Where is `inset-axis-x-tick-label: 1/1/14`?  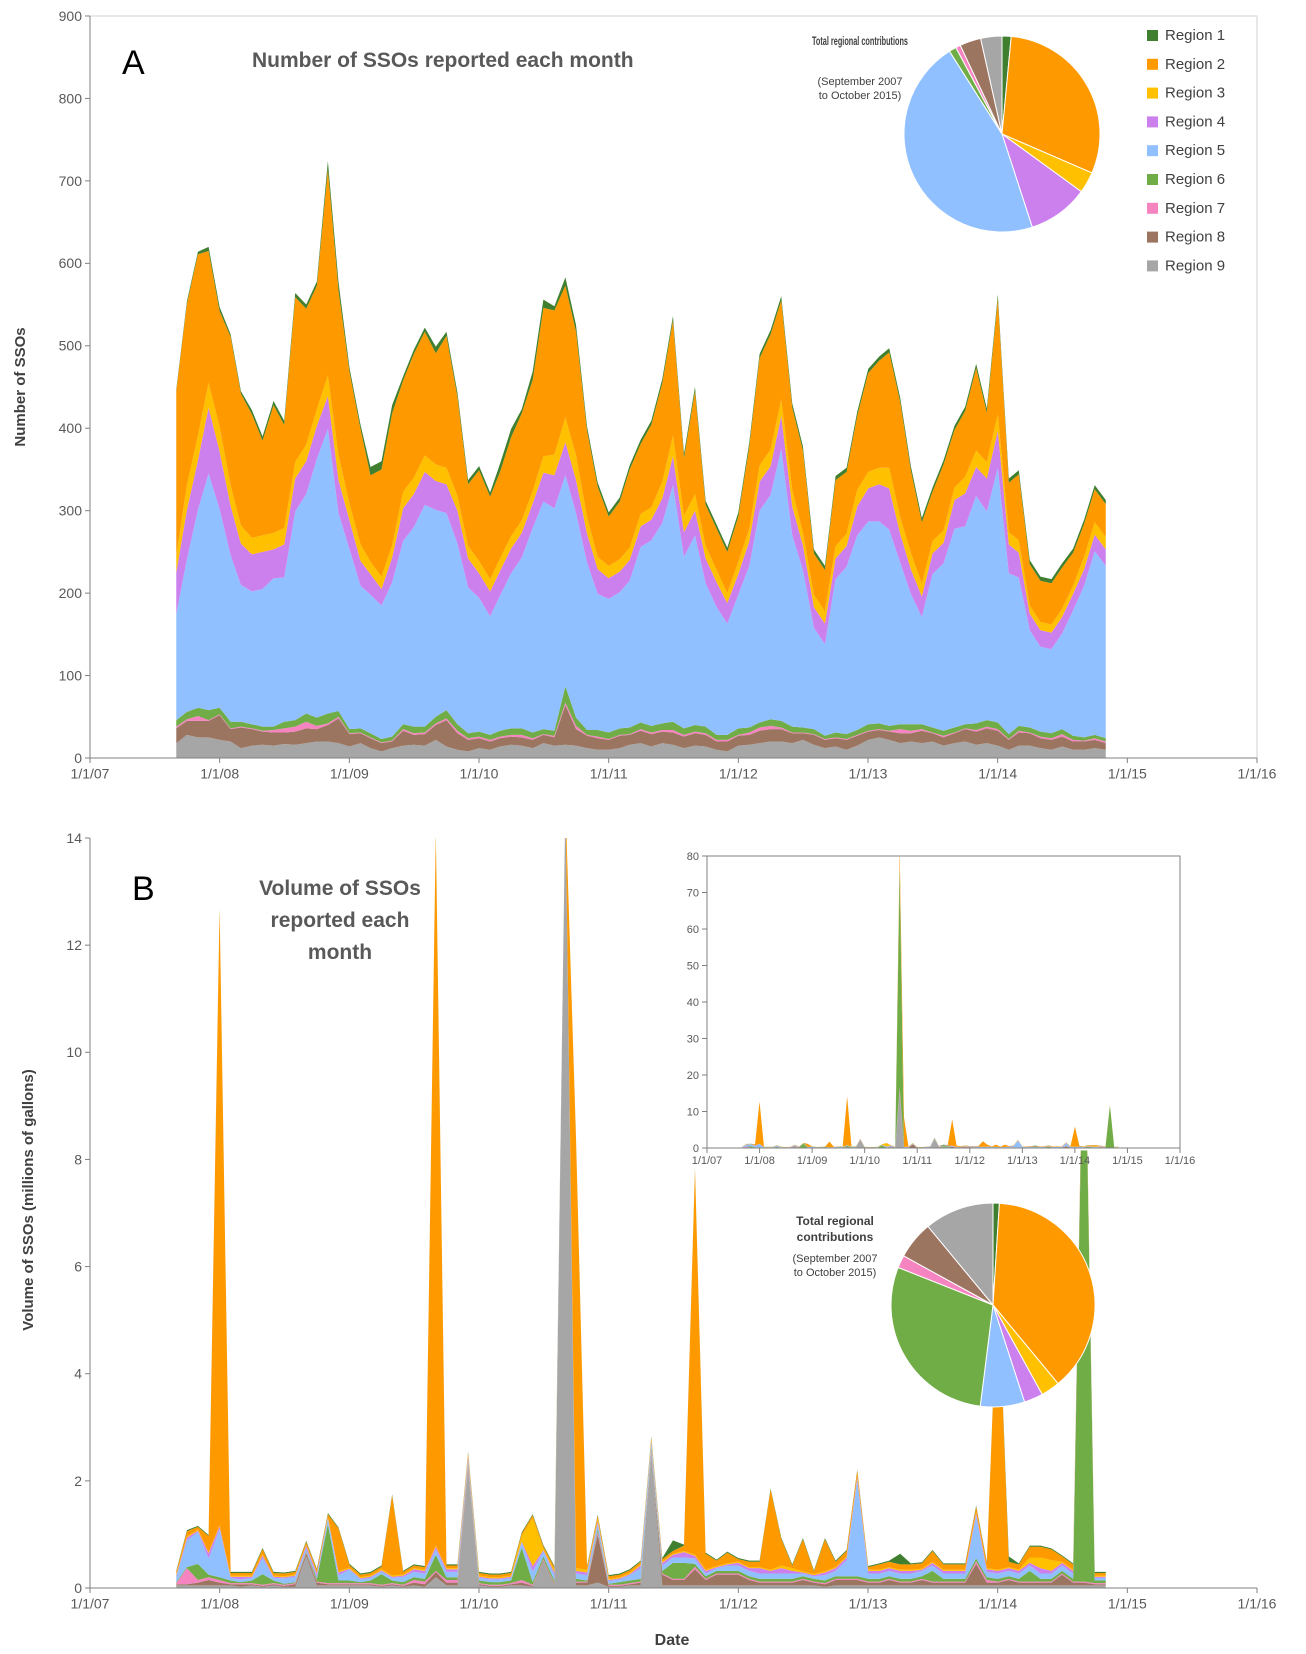
inset-axis-x-tick-label: 1/1/14 is located at coordinates (1075, 1161).